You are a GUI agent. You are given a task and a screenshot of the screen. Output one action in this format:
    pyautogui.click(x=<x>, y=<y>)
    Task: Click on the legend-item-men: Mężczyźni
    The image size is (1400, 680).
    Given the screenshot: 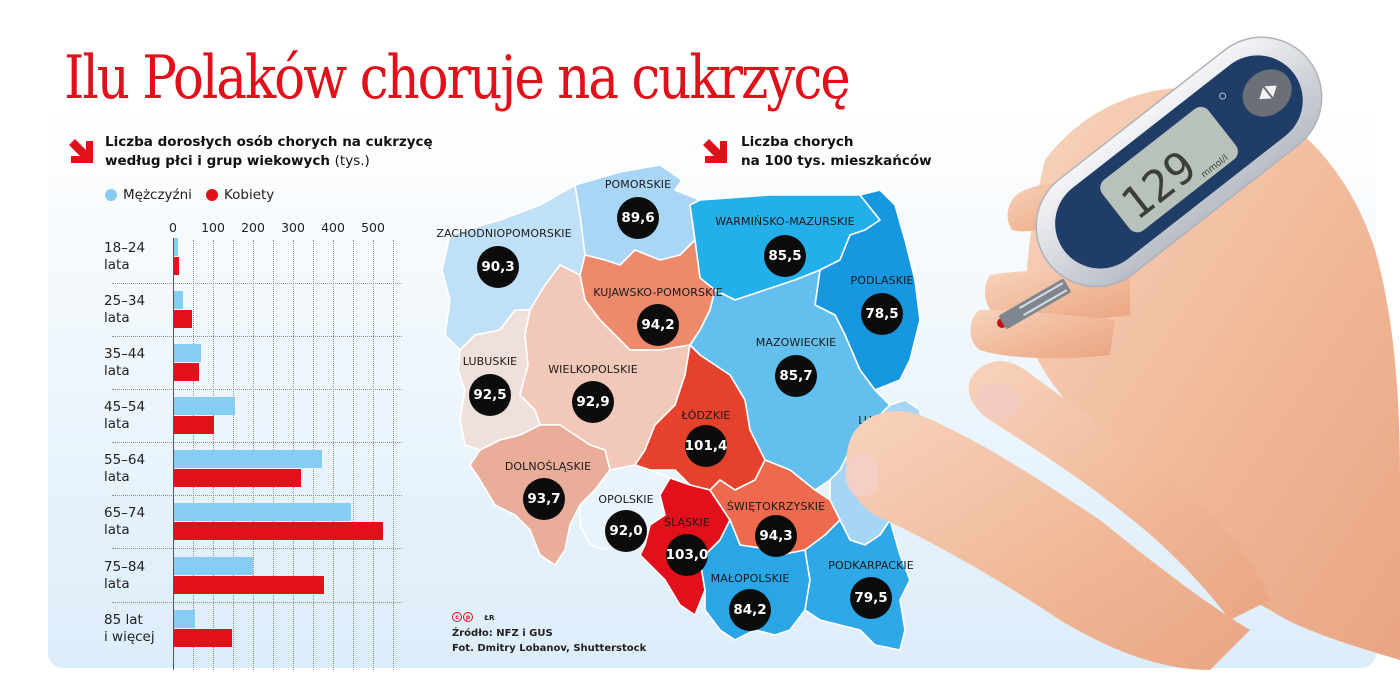 What is the action you would take?
    pyautogui.click(x=148, y=195)
    